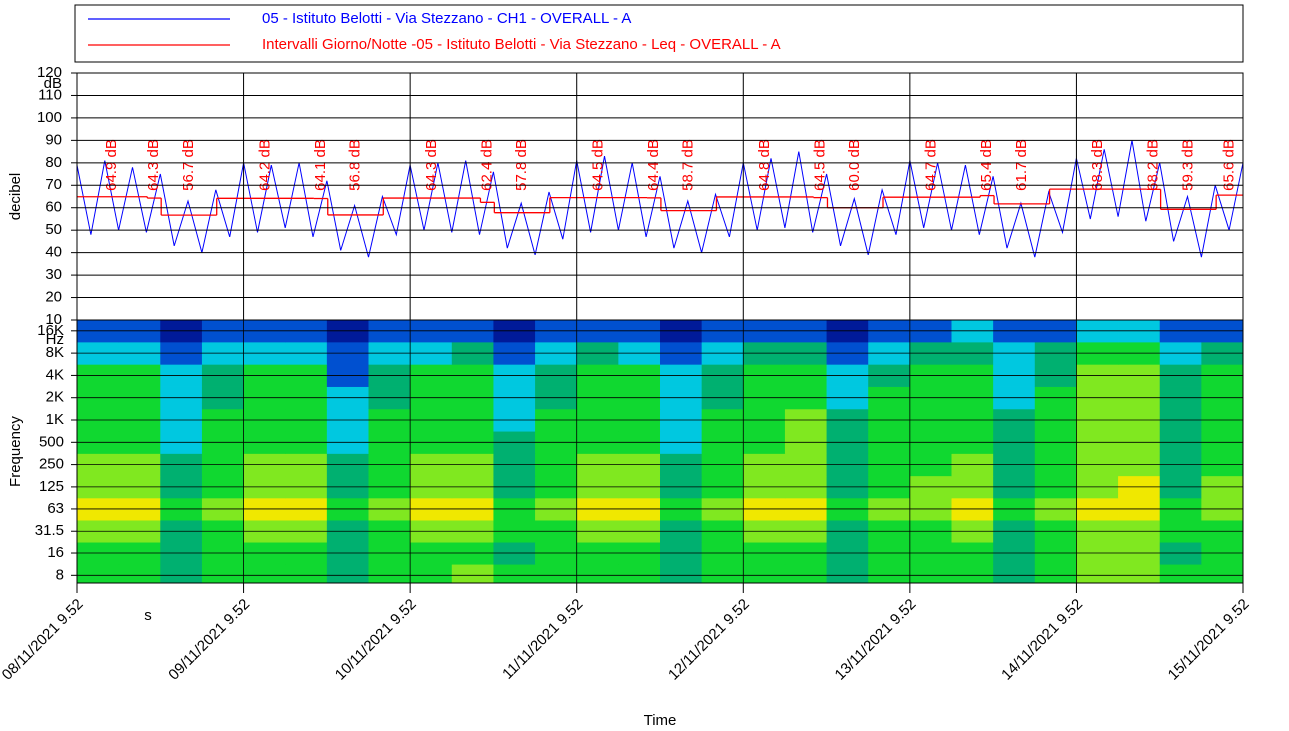 Image resolution: width=1289 pixels, height=731 pixels. I want to click on y-tick-label: 16, so click(55, 552).